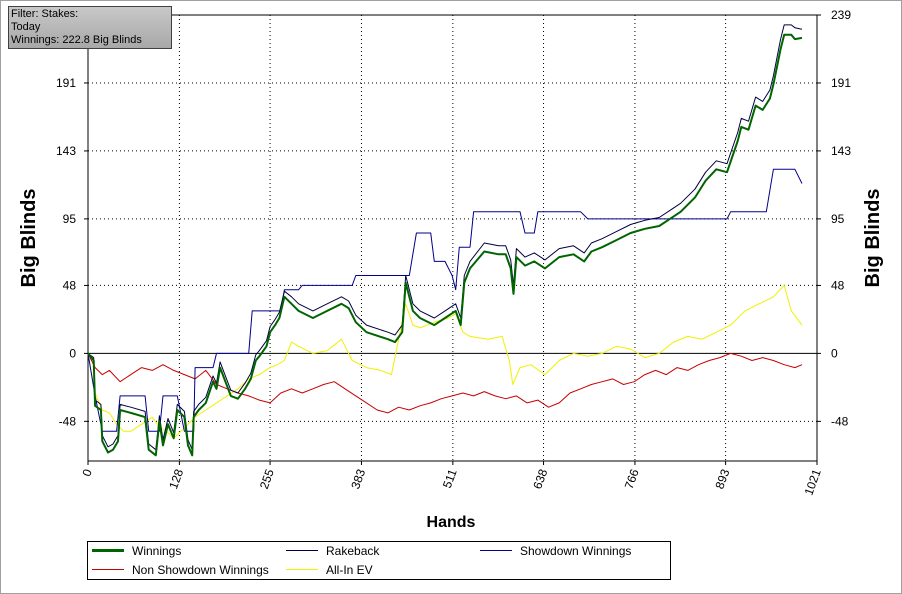 This screenshot has height=594, width=902. Describe the element at coordinates (841, 151) in the screenshot. I see `y-tick-label-right: 143` at that location.